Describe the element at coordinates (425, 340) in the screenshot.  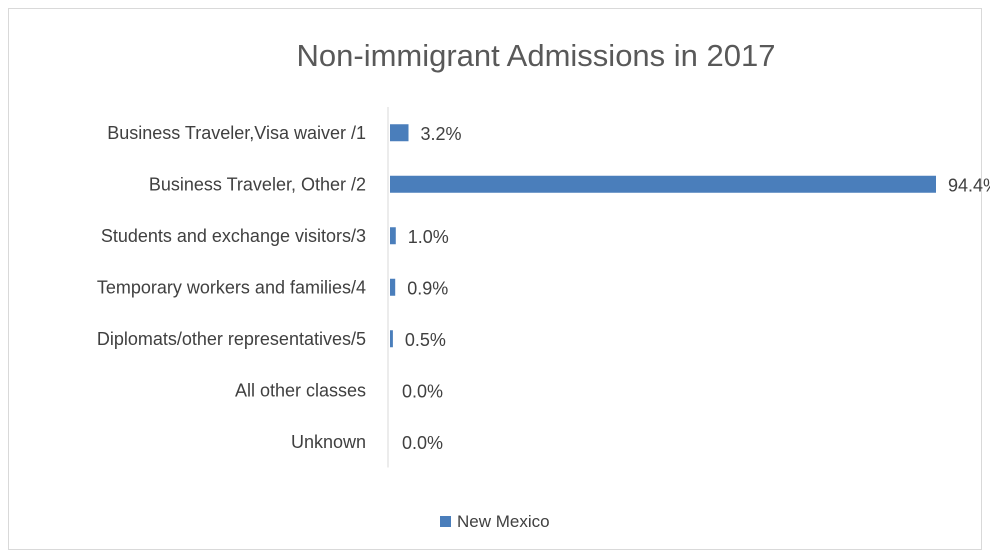
I see `data-label: 0.5%` at that location.